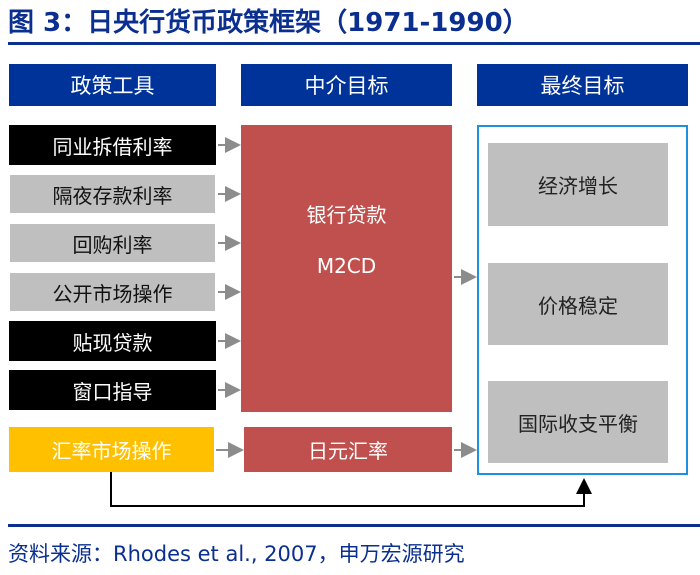  What do you see at coordinates (112, 390) in the screenshot?
I see `tool-window-guidance: 窗口指导` at bounding box center [112, 390].